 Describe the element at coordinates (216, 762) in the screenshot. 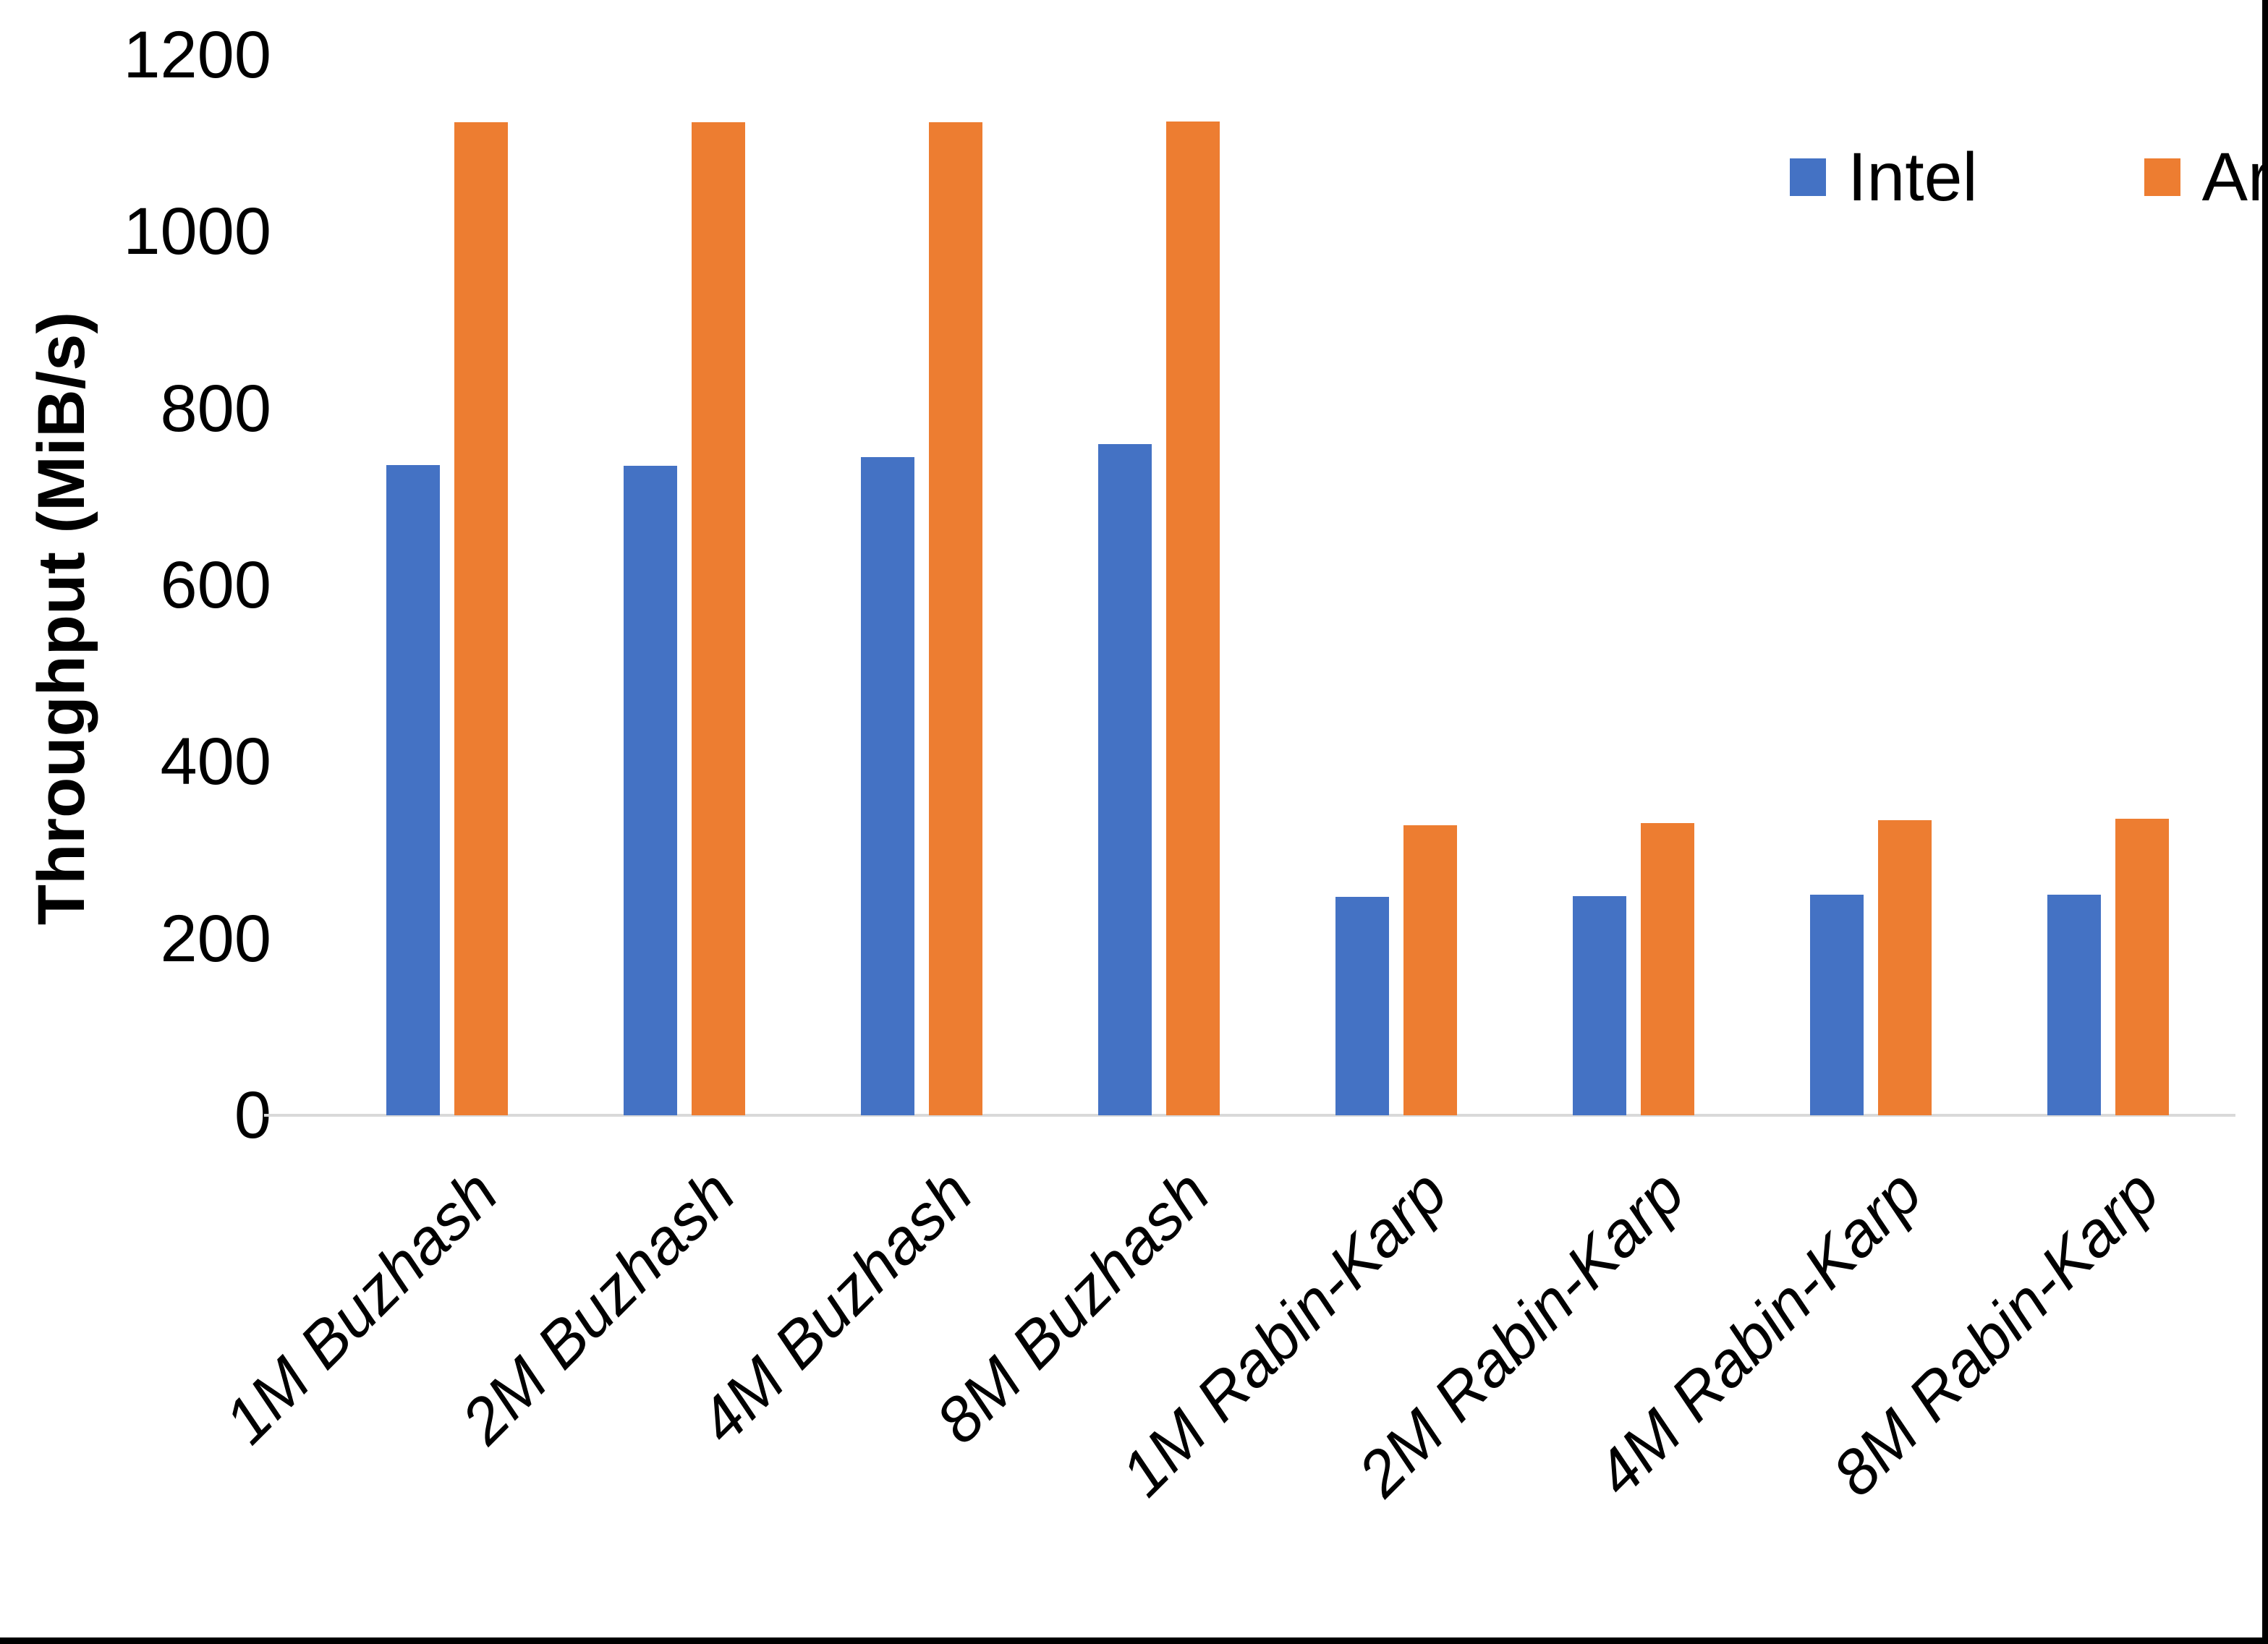

I see `y-tick-400: 400` at that location.